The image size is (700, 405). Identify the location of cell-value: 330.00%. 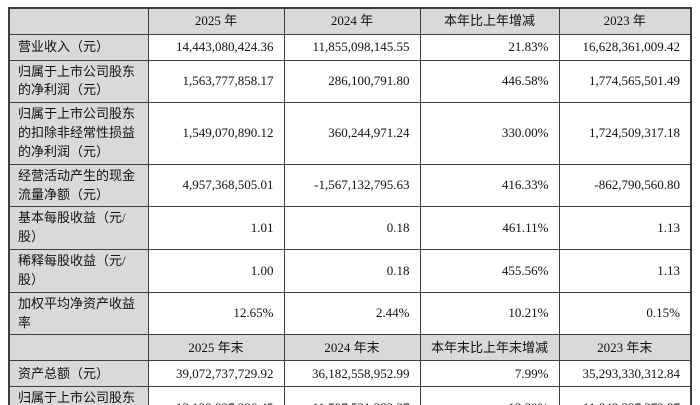
(489, 133).